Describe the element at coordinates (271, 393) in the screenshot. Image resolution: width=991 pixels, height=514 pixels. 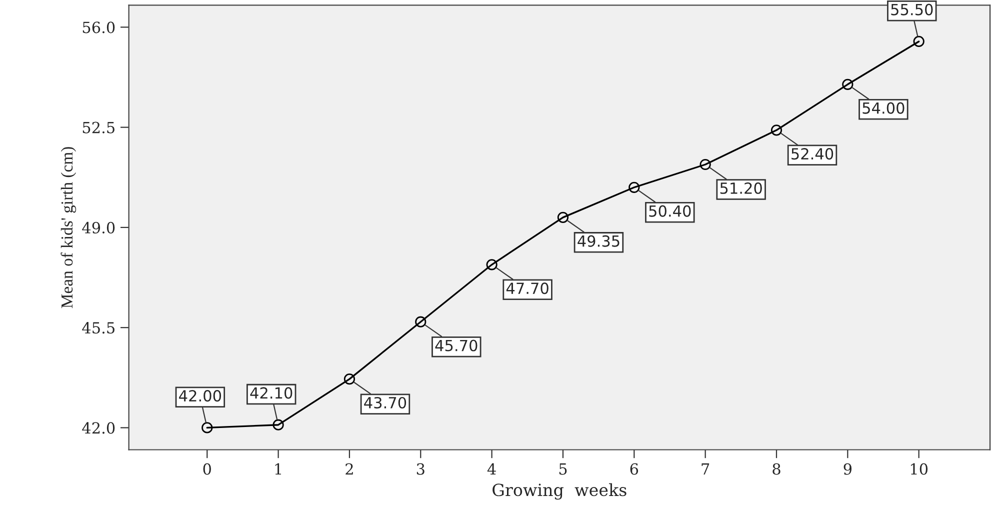
I see `data-label: 42.10` at that location.